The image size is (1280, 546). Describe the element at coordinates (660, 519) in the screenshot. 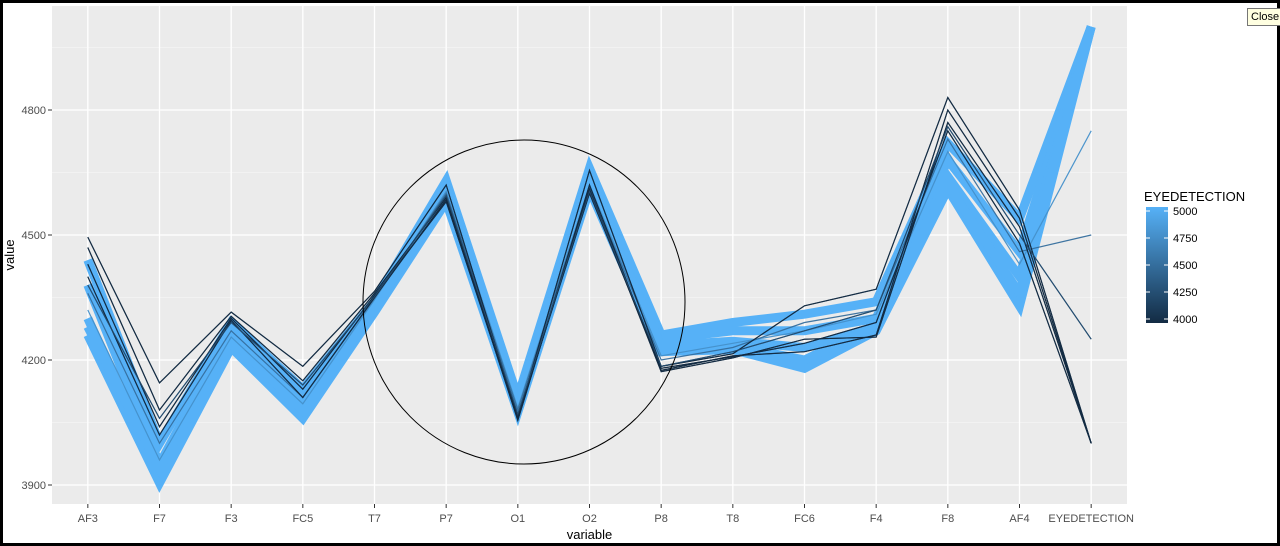

I see `x-tick-label: P8` at that location.